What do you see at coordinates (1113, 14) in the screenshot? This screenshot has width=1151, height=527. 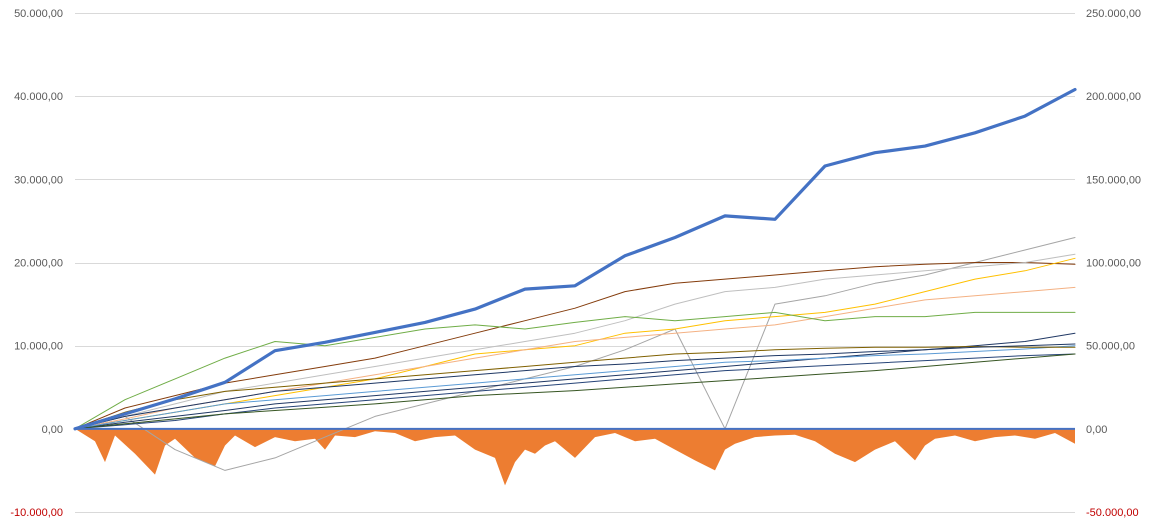 I see `y-right-tick-label: 250.000,00` at bounding box center [1113, 14].